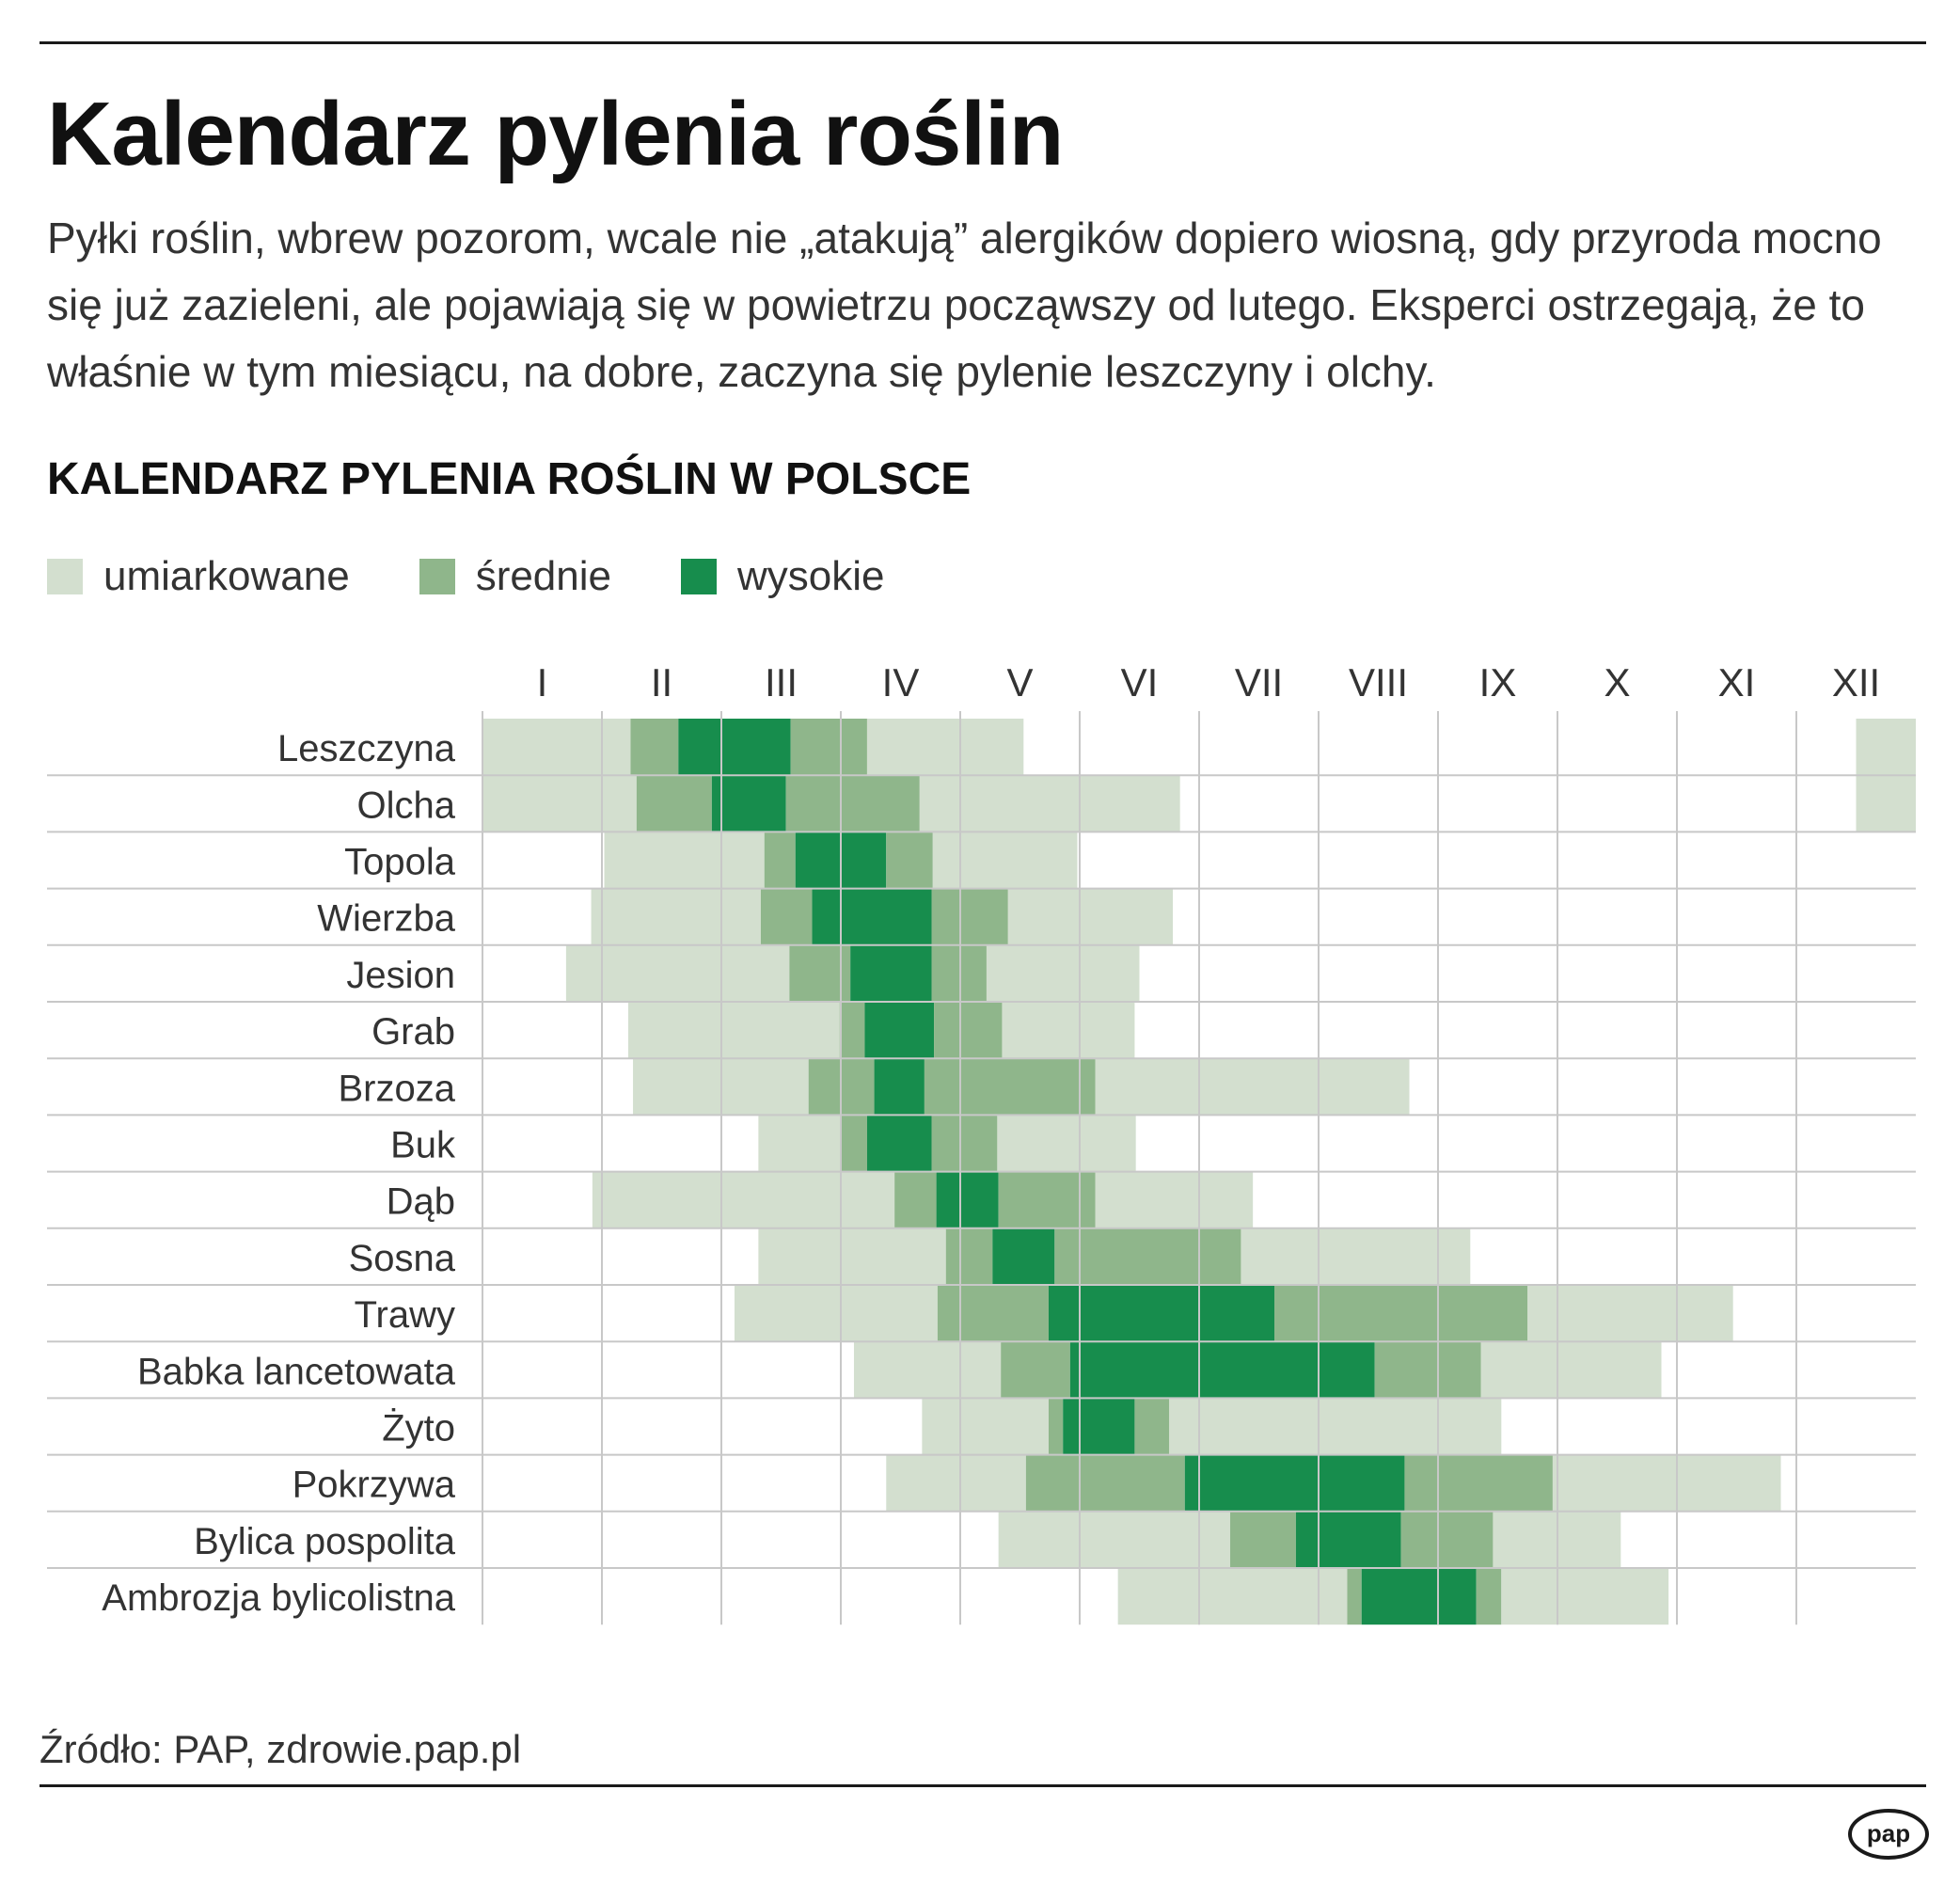  What do you see at coordinates (407, 805) in the screenshot?
I see `plant-label: Olcha` at bounding box center [407, 805].